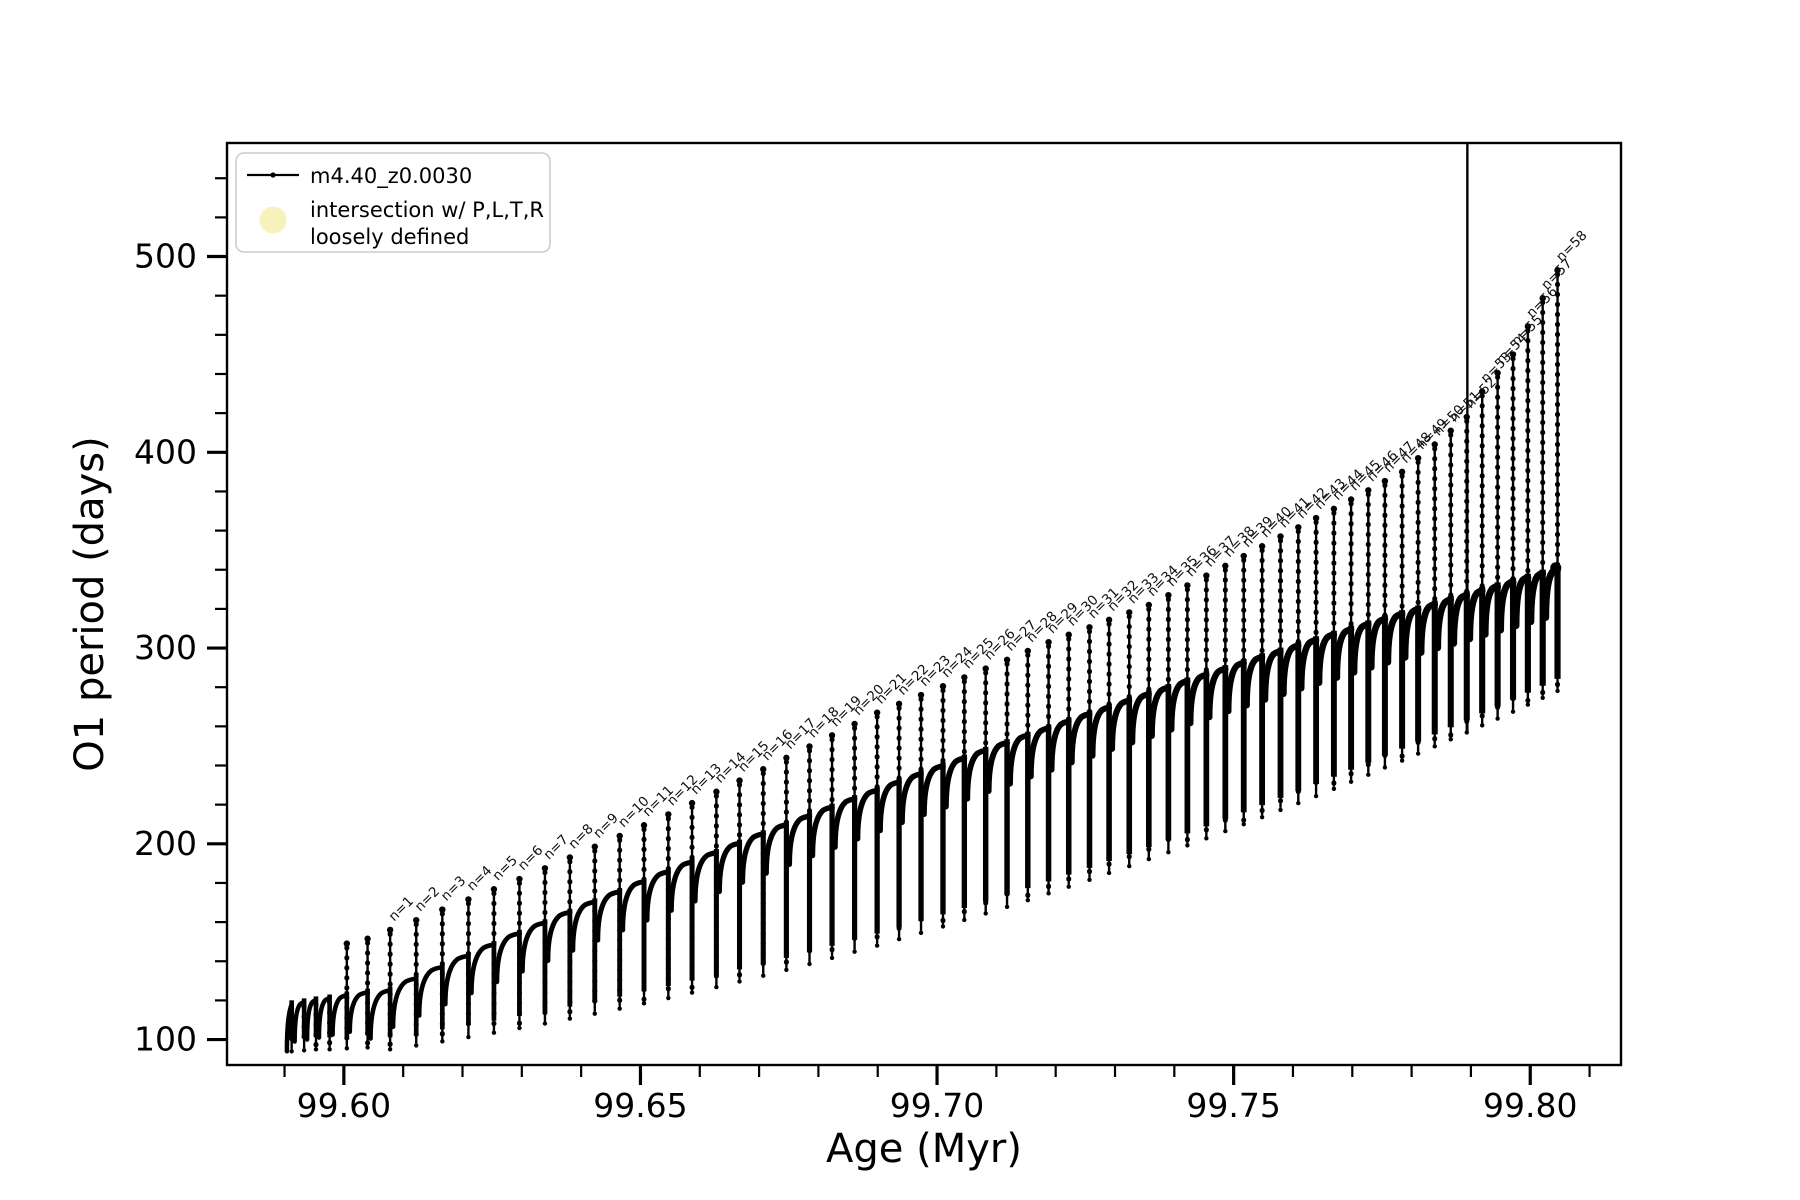 The height and width of the screenshot is (1200, 1800). What do you see at coordinates (427, 210) in the screenshot?
I see `legend-intersection-label-line1: intersection w/ P,L,T,R` at bounding box center [427, 210].